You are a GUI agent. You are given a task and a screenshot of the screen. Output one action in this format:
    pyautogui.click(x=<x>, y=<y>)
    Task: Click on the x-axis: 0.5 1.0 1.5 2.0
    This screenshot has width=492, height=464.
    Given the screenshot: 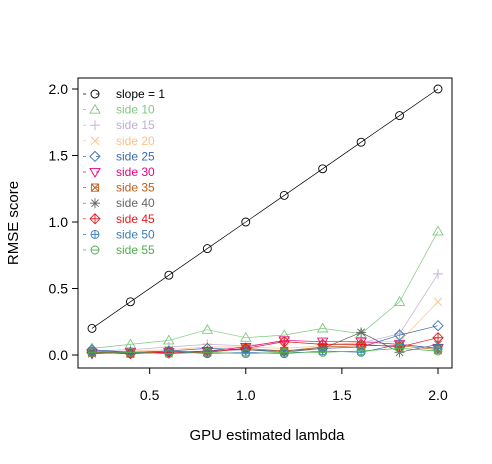 What is the action you would take?
    pyautogui.click(x=294, y=385)
    